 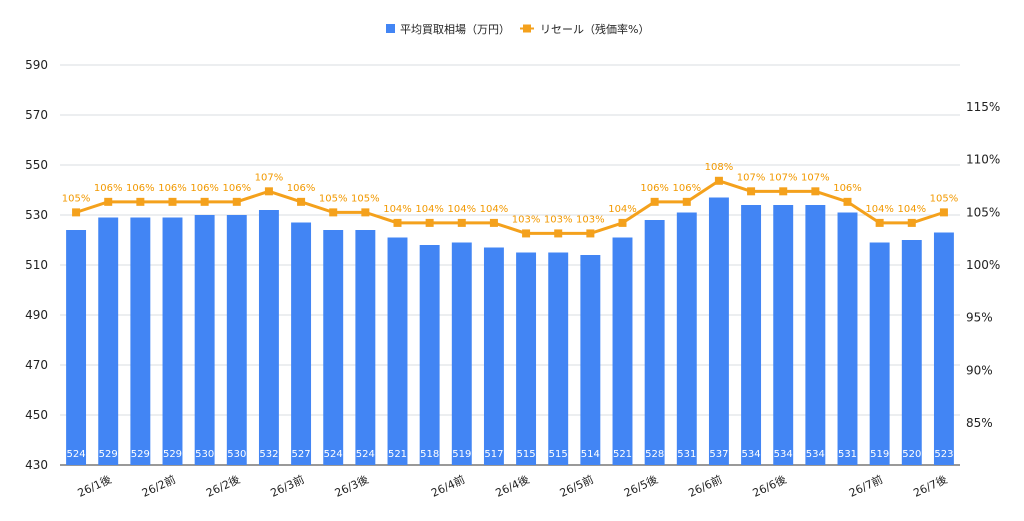 What do you see at coordinates (36, 465) in the screenshot?
I see `left-axis-tick-label: 430` at bounding box center [36, 465].